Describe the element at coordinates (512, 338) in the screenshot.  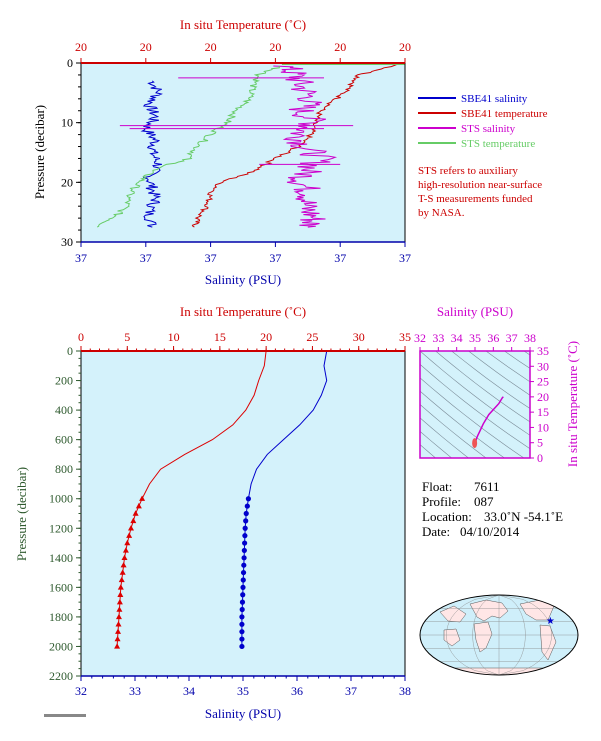
I see `ts-sal-tick-label: 37` at that location.